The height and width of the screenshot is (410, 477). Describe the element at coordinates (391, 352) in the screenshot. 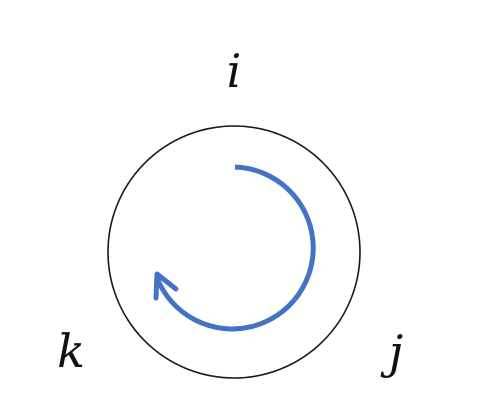

I see `label-j: j` at that location.